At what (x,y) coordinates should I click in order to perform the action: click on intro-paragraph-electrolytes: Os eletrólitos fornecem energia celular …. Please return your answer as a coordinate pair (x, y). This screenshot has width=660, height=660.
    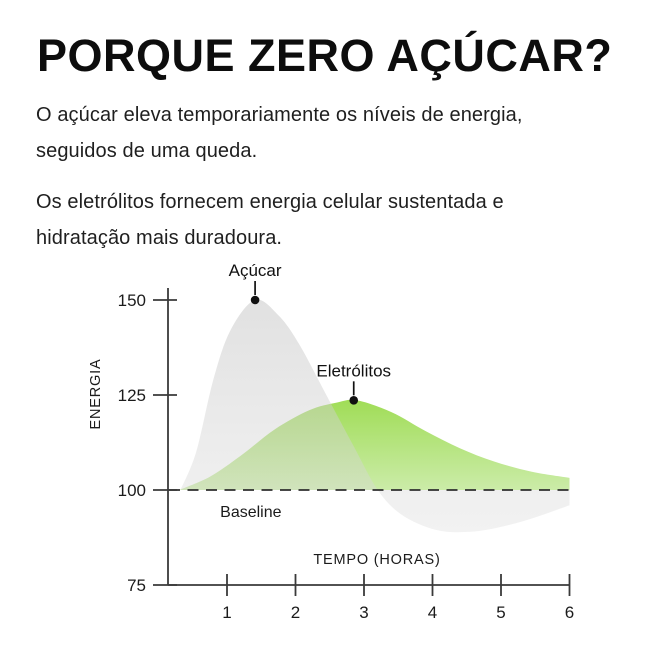
    Looking at the image, I should click on (270, 220).